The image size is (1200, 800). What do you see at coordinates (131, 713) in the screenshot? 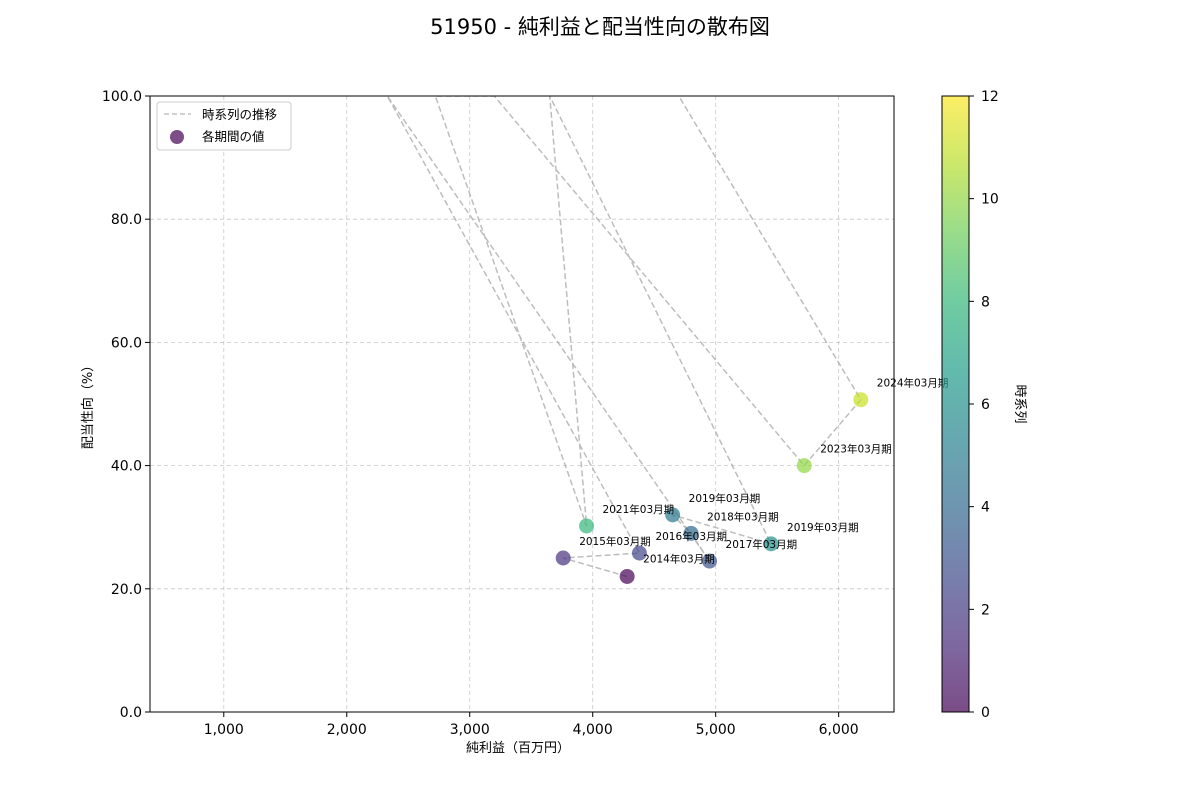
I see `y-tick-label: 0.0` at bounding box center [131, 713].